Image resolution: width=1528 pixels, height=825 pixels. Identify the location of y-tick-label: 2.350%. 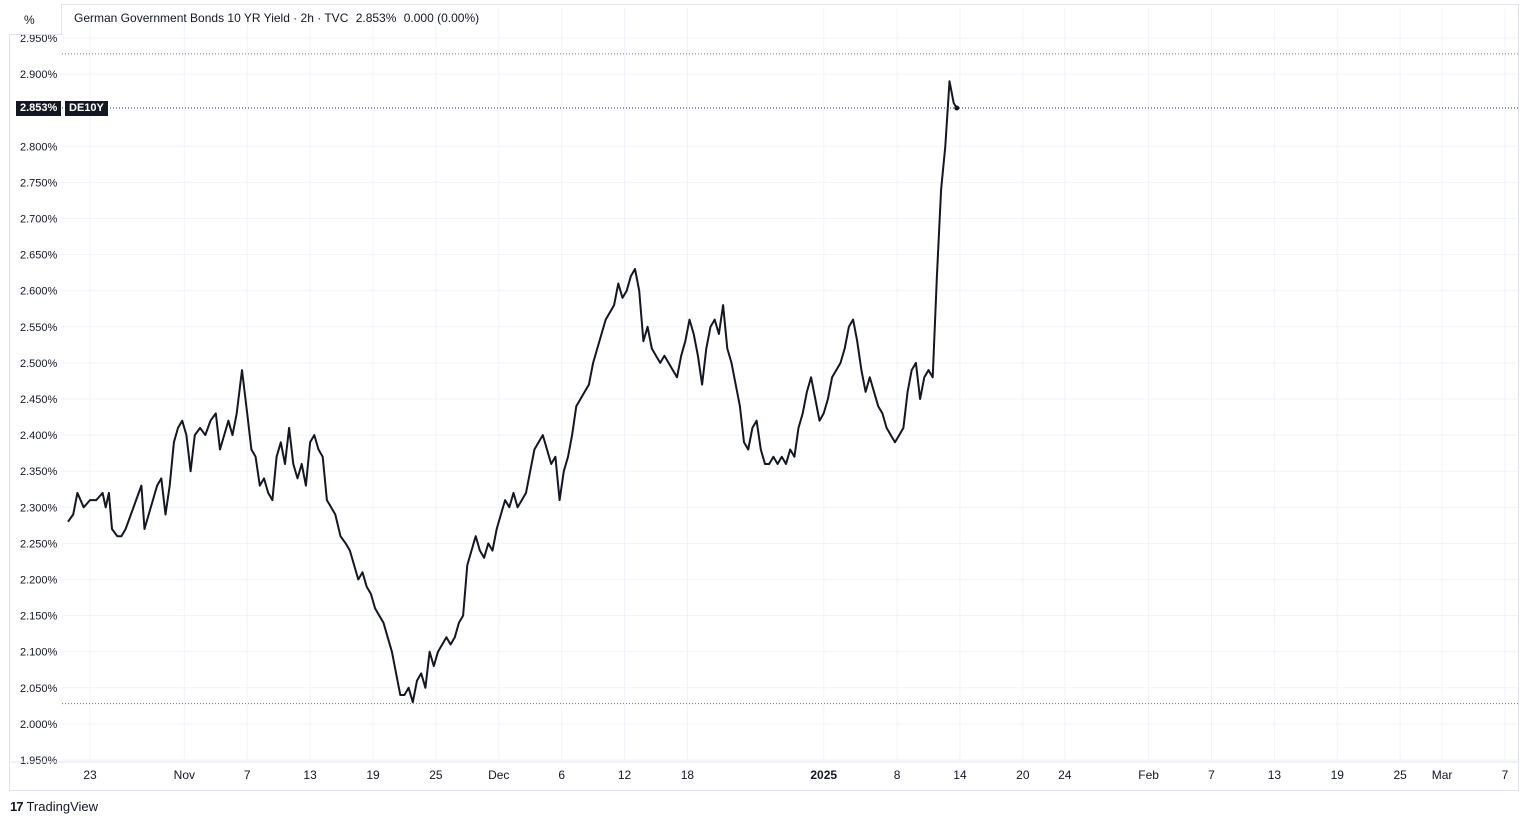
(39, 472).